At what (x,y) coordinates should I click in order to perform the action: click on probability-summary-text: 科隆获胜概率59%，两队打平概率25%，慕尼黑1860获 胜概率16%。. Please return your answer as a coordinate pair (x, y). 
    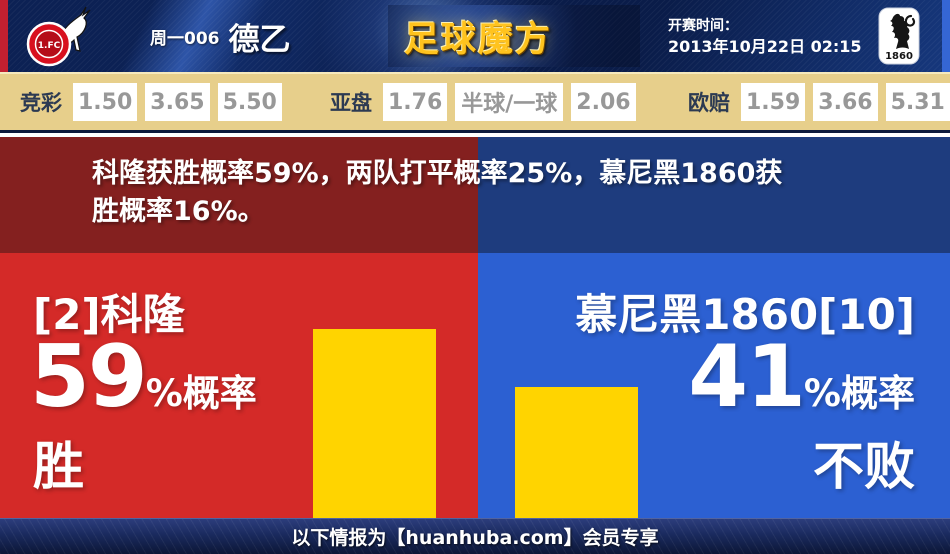
    Looking at the image, I should click on (502, 193).